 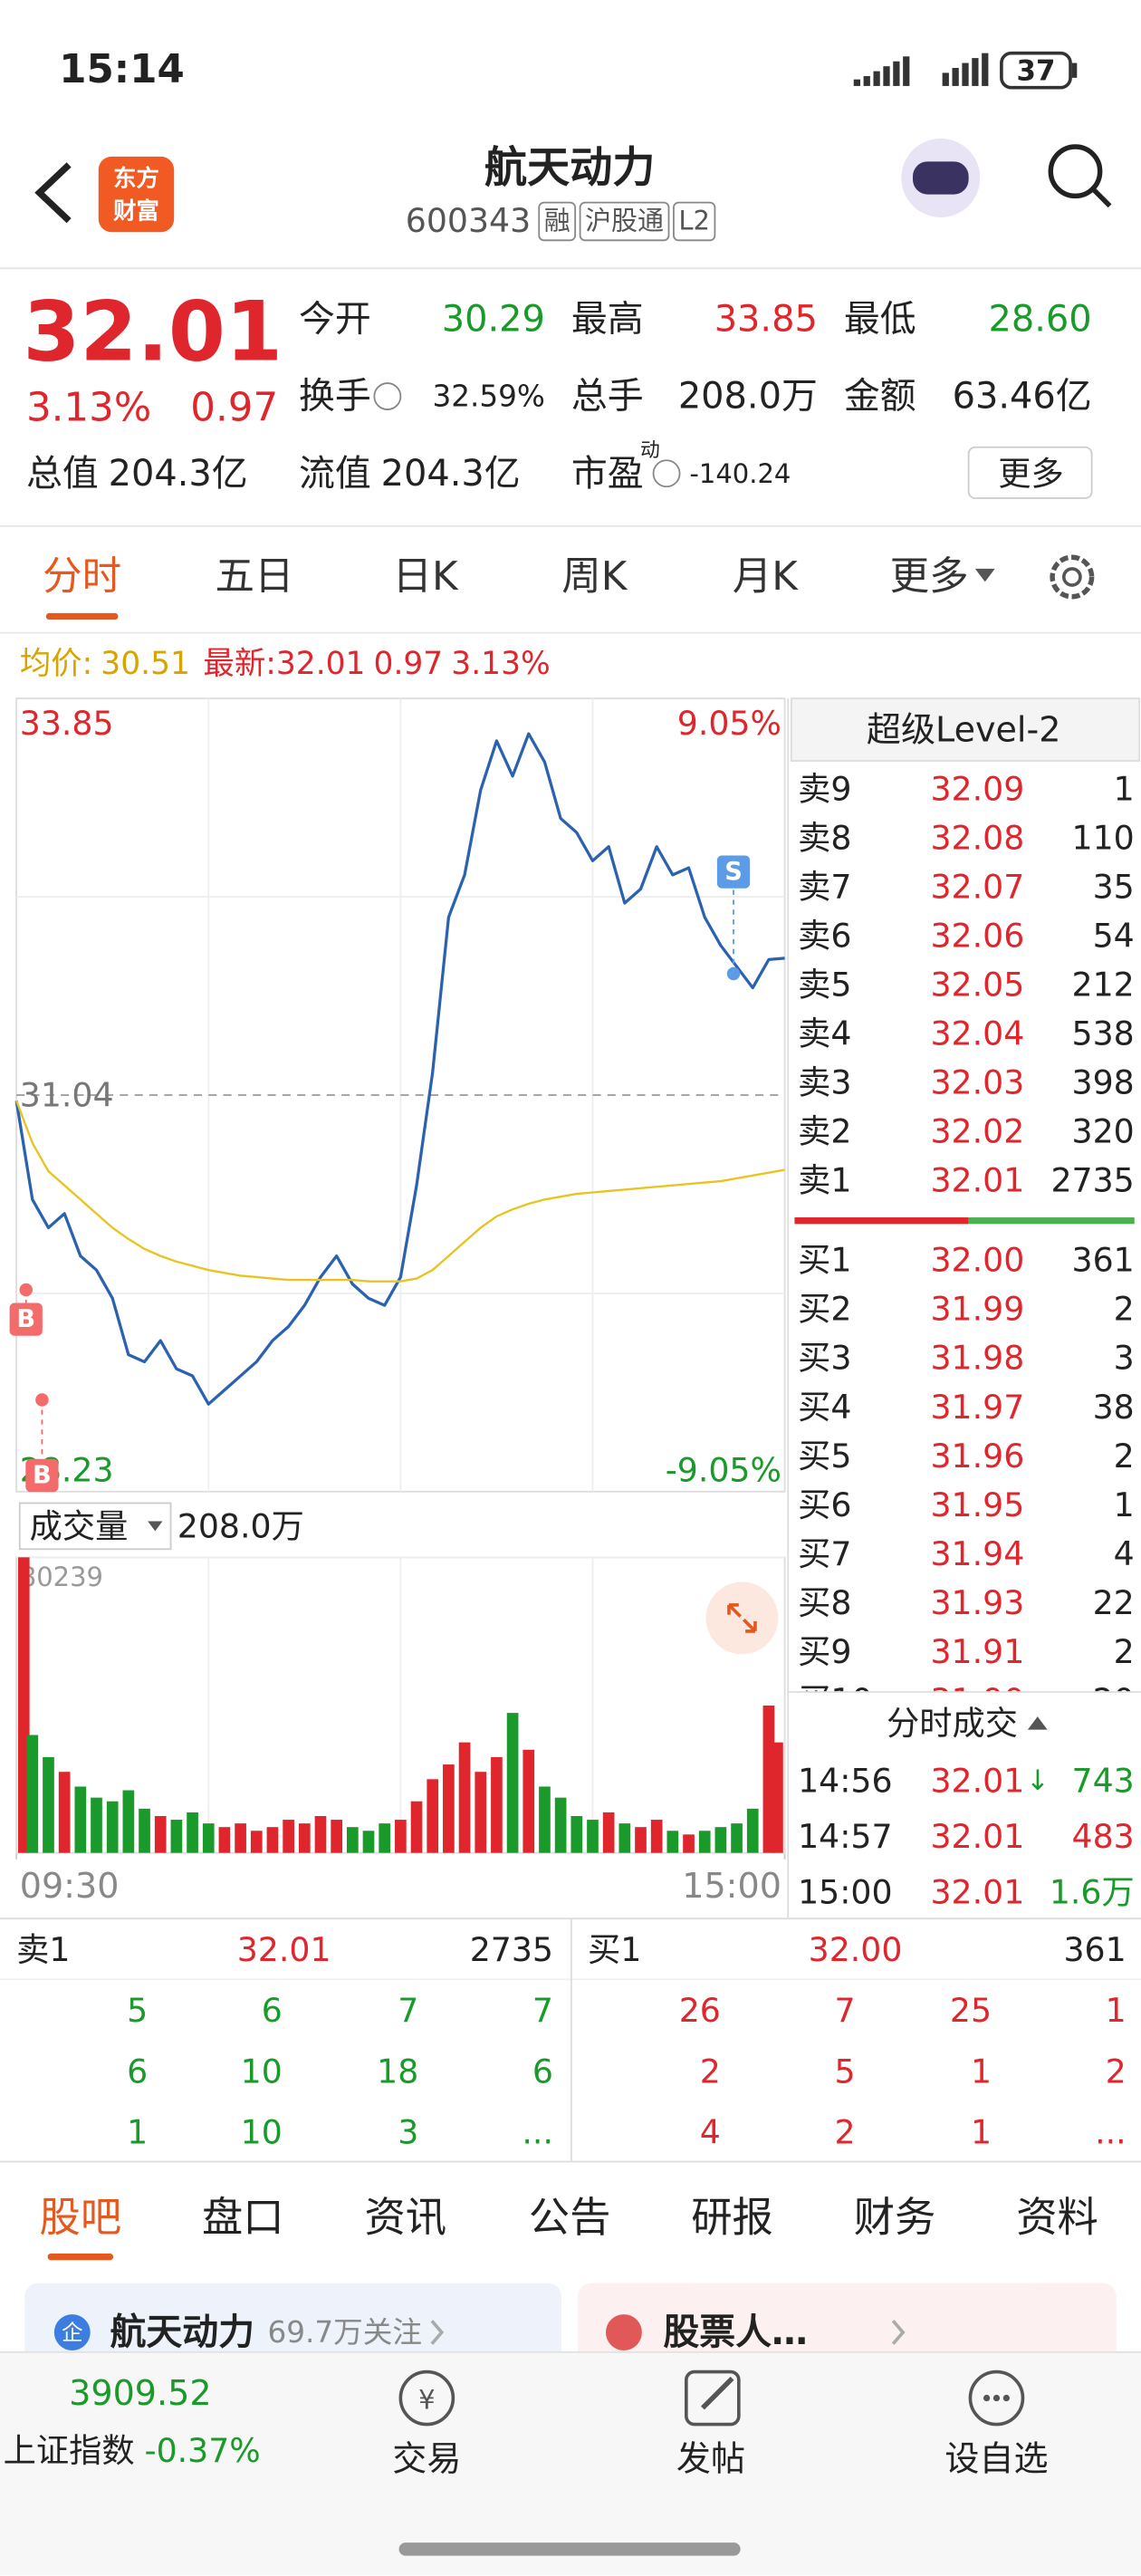 What do you see at coordinates (825, 1260) in the screenshot?
I see `bid-label: 买1` at bounding box center [825, 1260].